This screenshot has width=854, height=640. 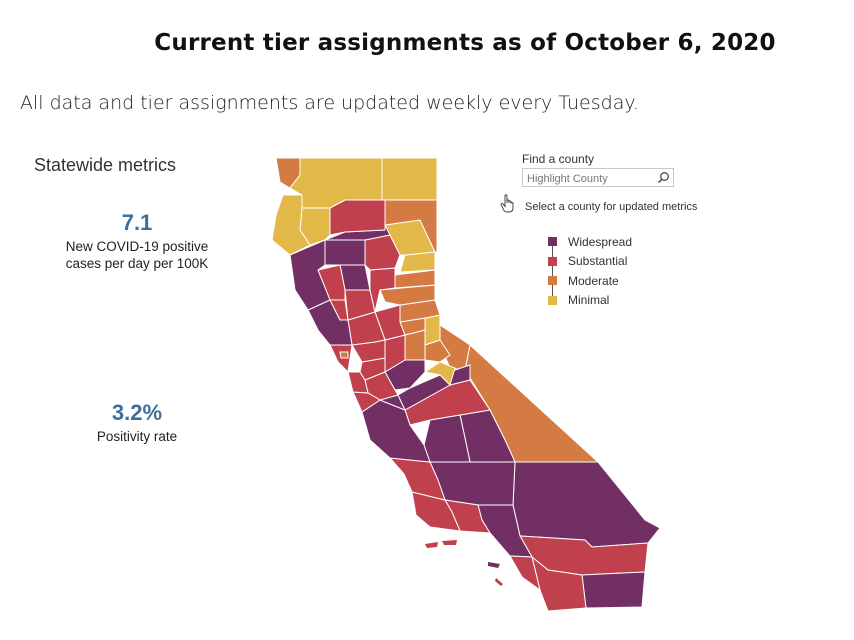 What do you see at coordinates (409, 179) in the screenshot?
I see `county-modoc` at bounding box center [409, 179].